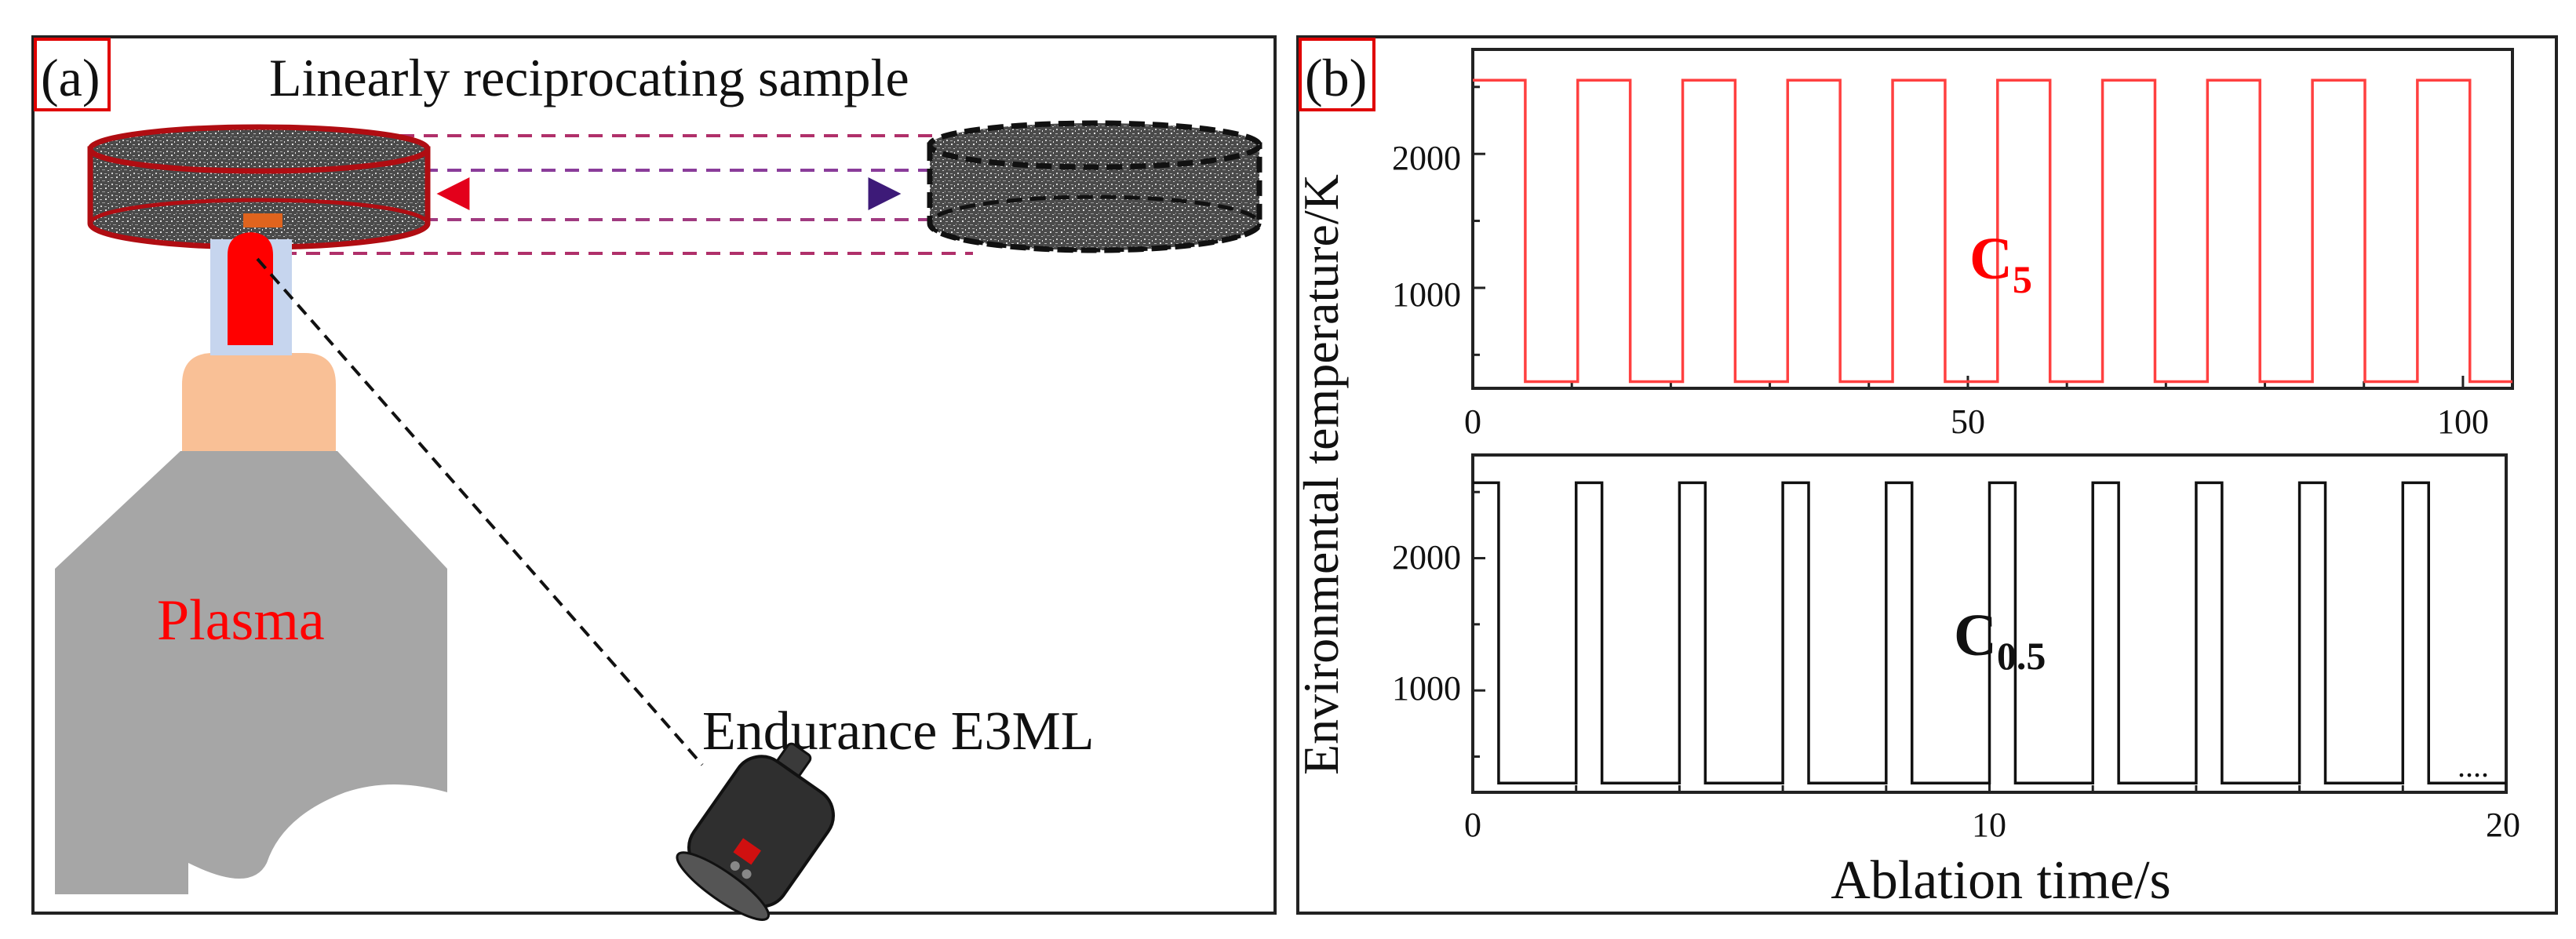  I want to click on panel-b-tag-box, so click(1337, 74).